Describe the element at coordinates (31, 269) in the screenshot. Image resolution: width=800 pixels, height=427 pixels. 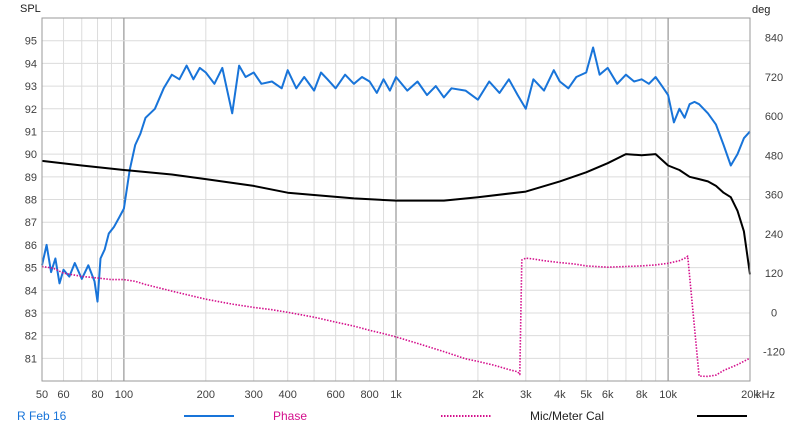
I see `left-tick-label: 85` at that location.